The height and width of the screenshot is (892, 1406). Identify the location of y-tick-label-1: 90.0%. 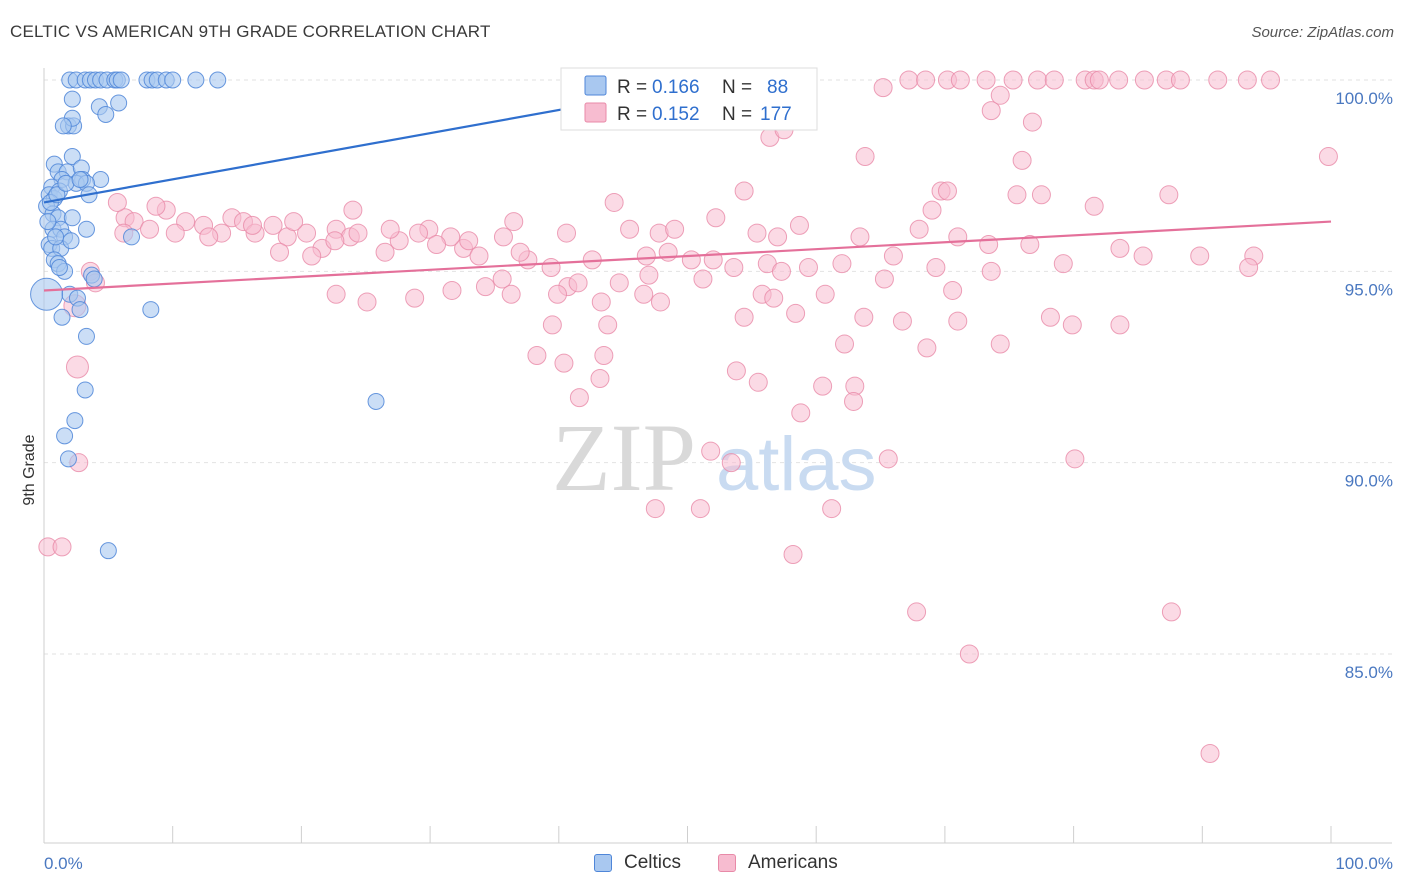
(1369, 481).